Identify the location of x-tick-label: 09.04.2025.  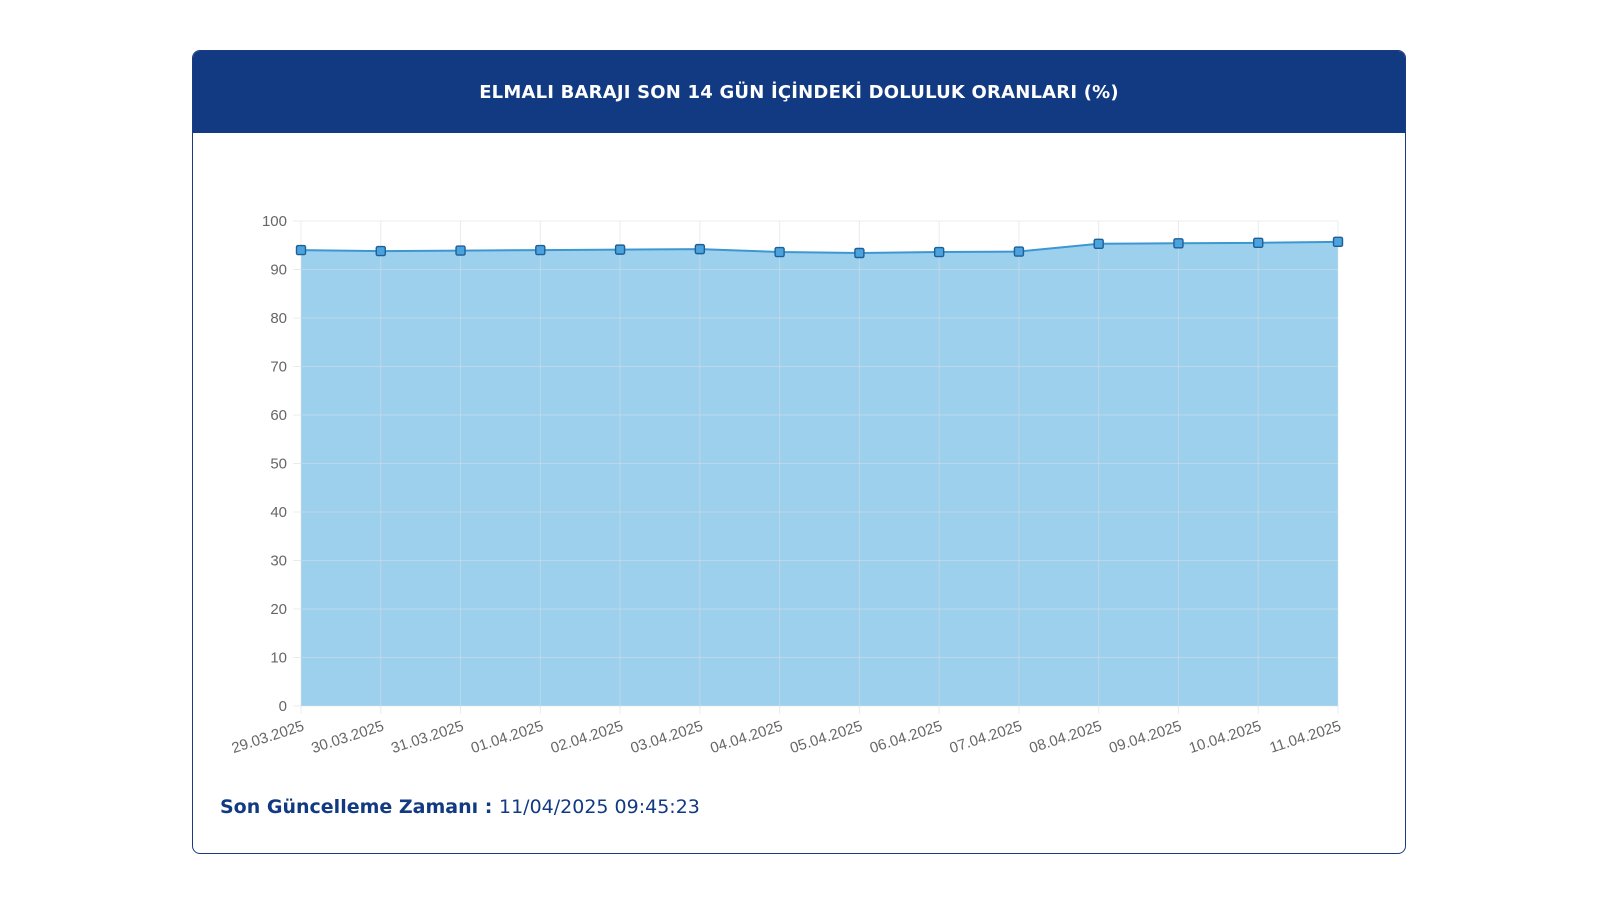
(1145, 737).